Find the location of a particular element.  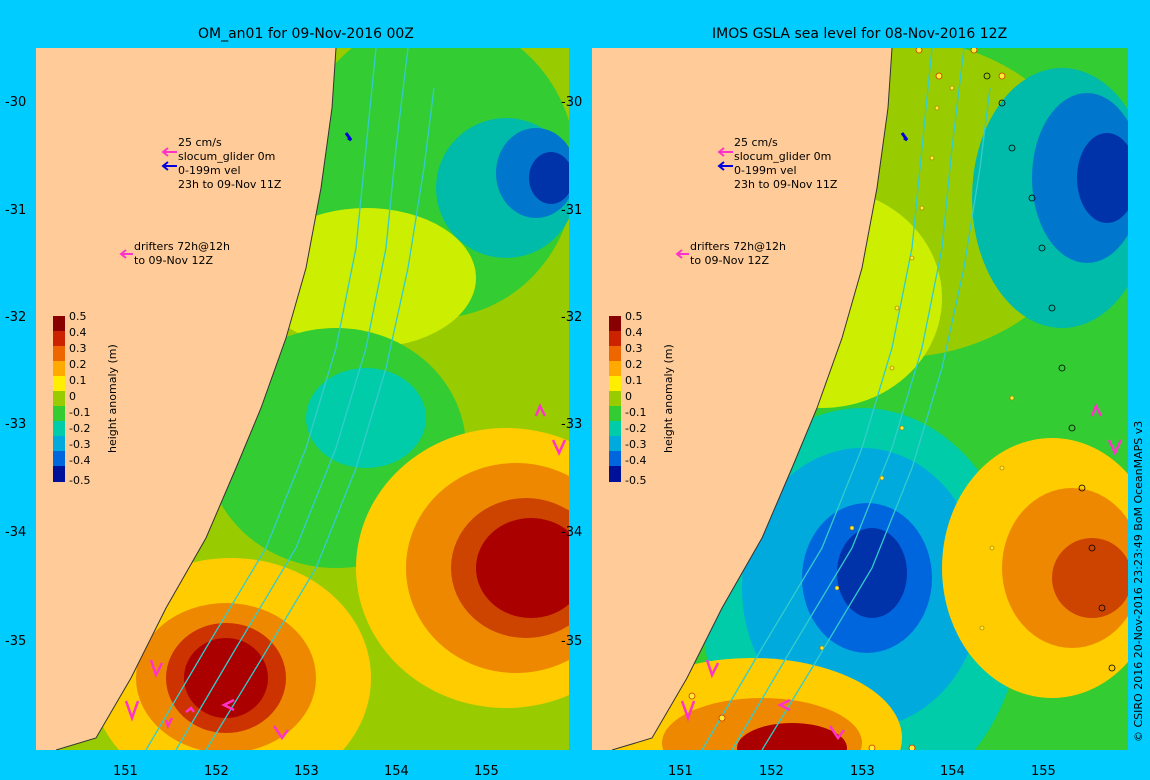

right-panel-title: IMOS GSLA sea level for 08-Nov-2016 12Z is located at coordinates (860, 34).